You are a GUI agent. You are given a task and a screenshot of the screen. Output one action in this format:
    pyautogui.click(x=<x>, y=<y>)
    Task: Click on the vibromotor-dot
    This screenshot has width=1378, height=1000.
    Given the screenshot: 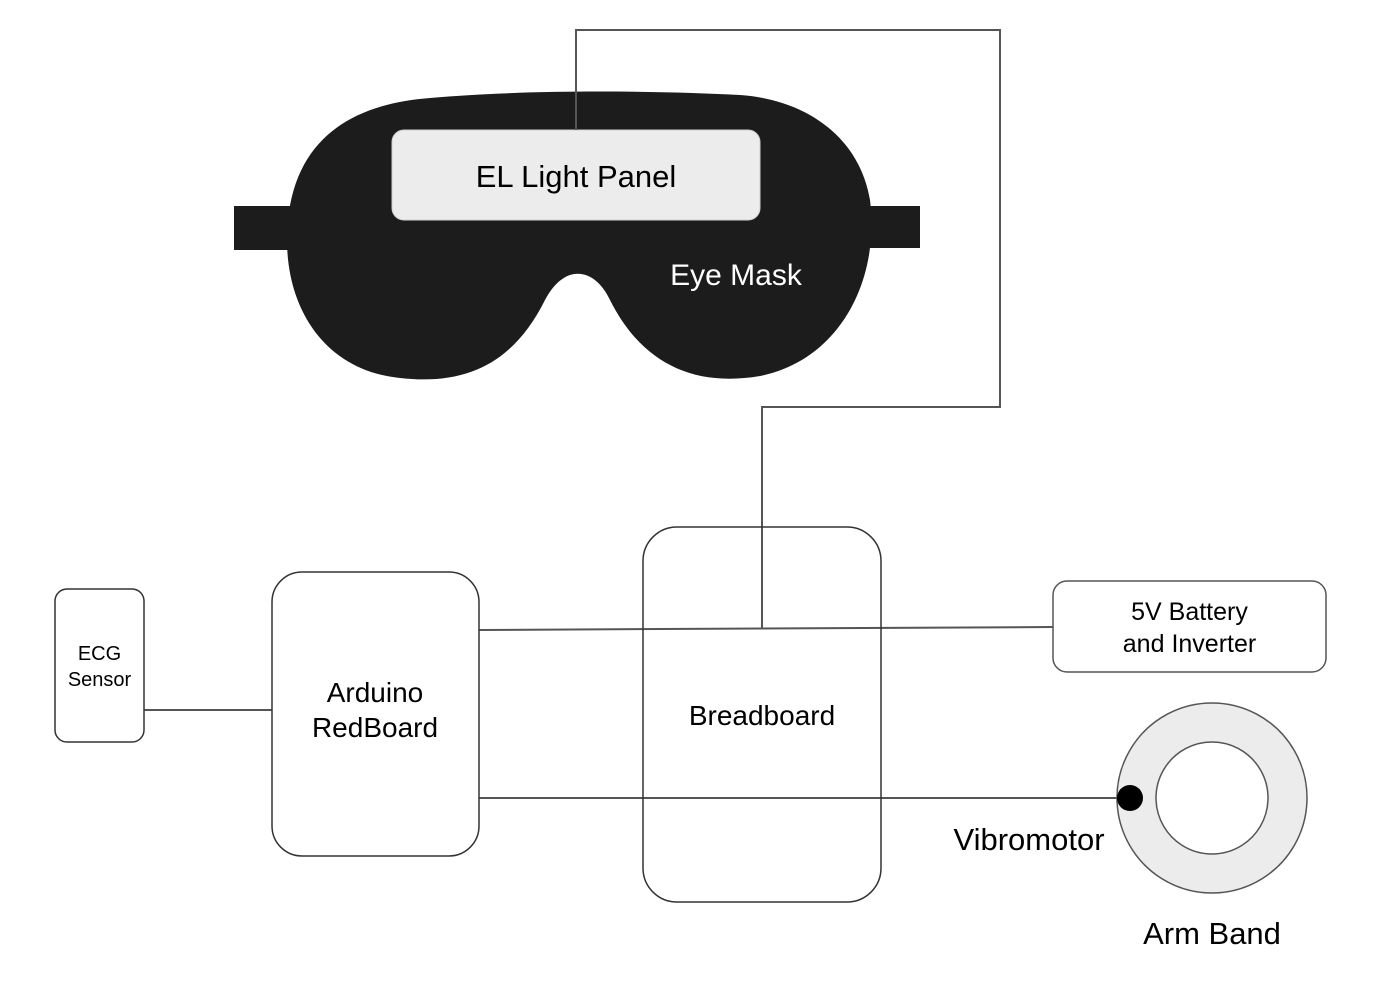 What is the action you would take?
    pyautogui.click(x=1130, y=798)
    